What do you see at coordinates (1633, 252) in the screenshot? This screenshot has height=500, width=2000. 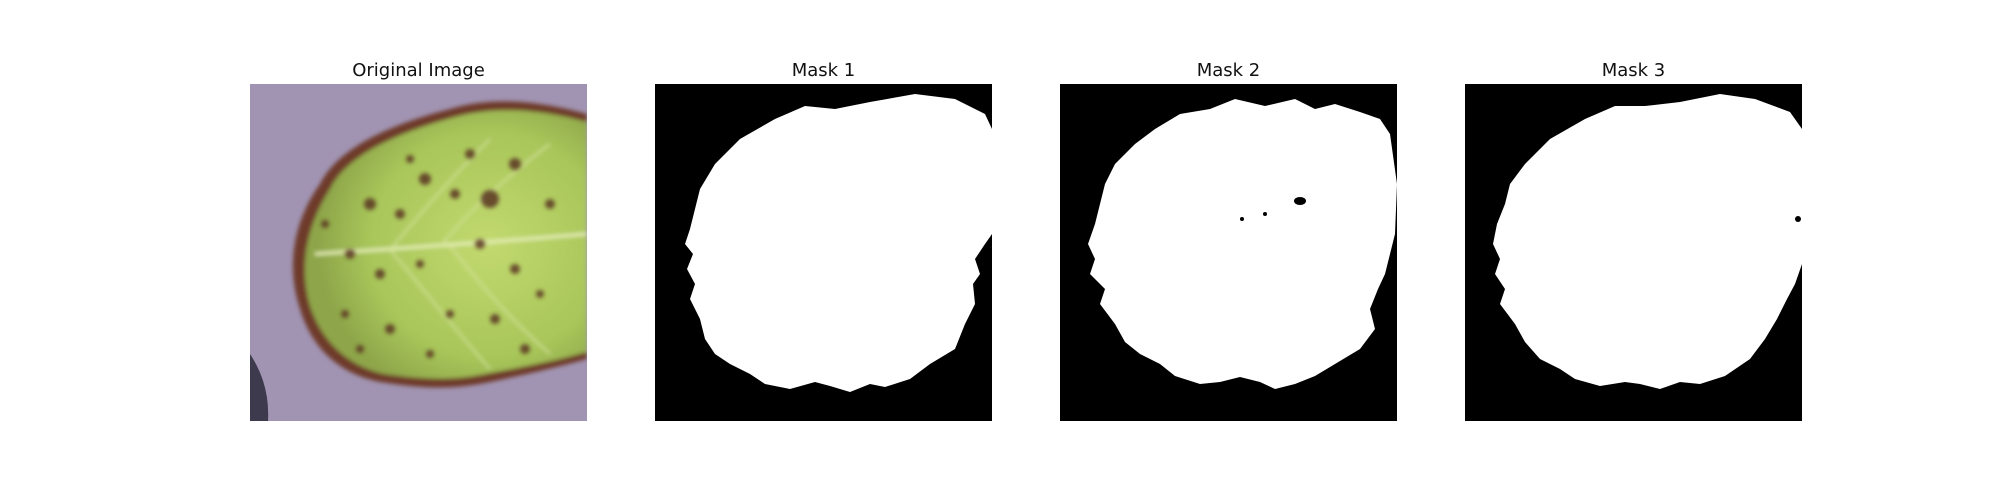 I see `mask-3-image` at bounding box center [1633, 252].